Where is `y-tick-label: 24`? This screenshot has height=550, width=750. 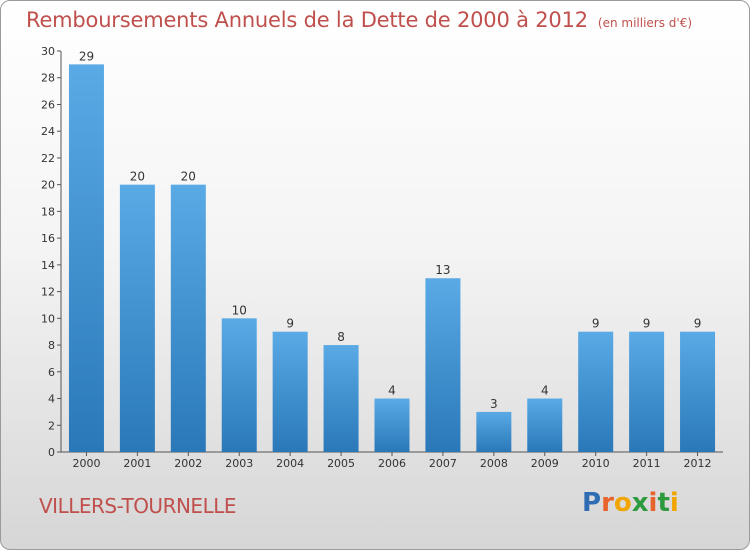 y-tick-label: 24 is located at coordinates (48, 131).